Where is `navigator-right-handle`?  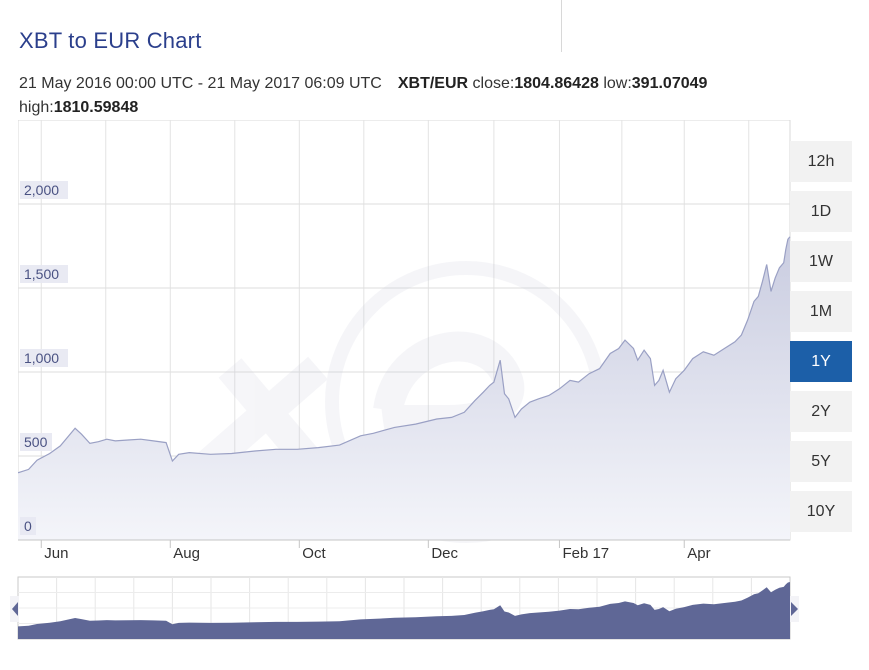
navigator-right-handle is located at coordinates (794, 609).